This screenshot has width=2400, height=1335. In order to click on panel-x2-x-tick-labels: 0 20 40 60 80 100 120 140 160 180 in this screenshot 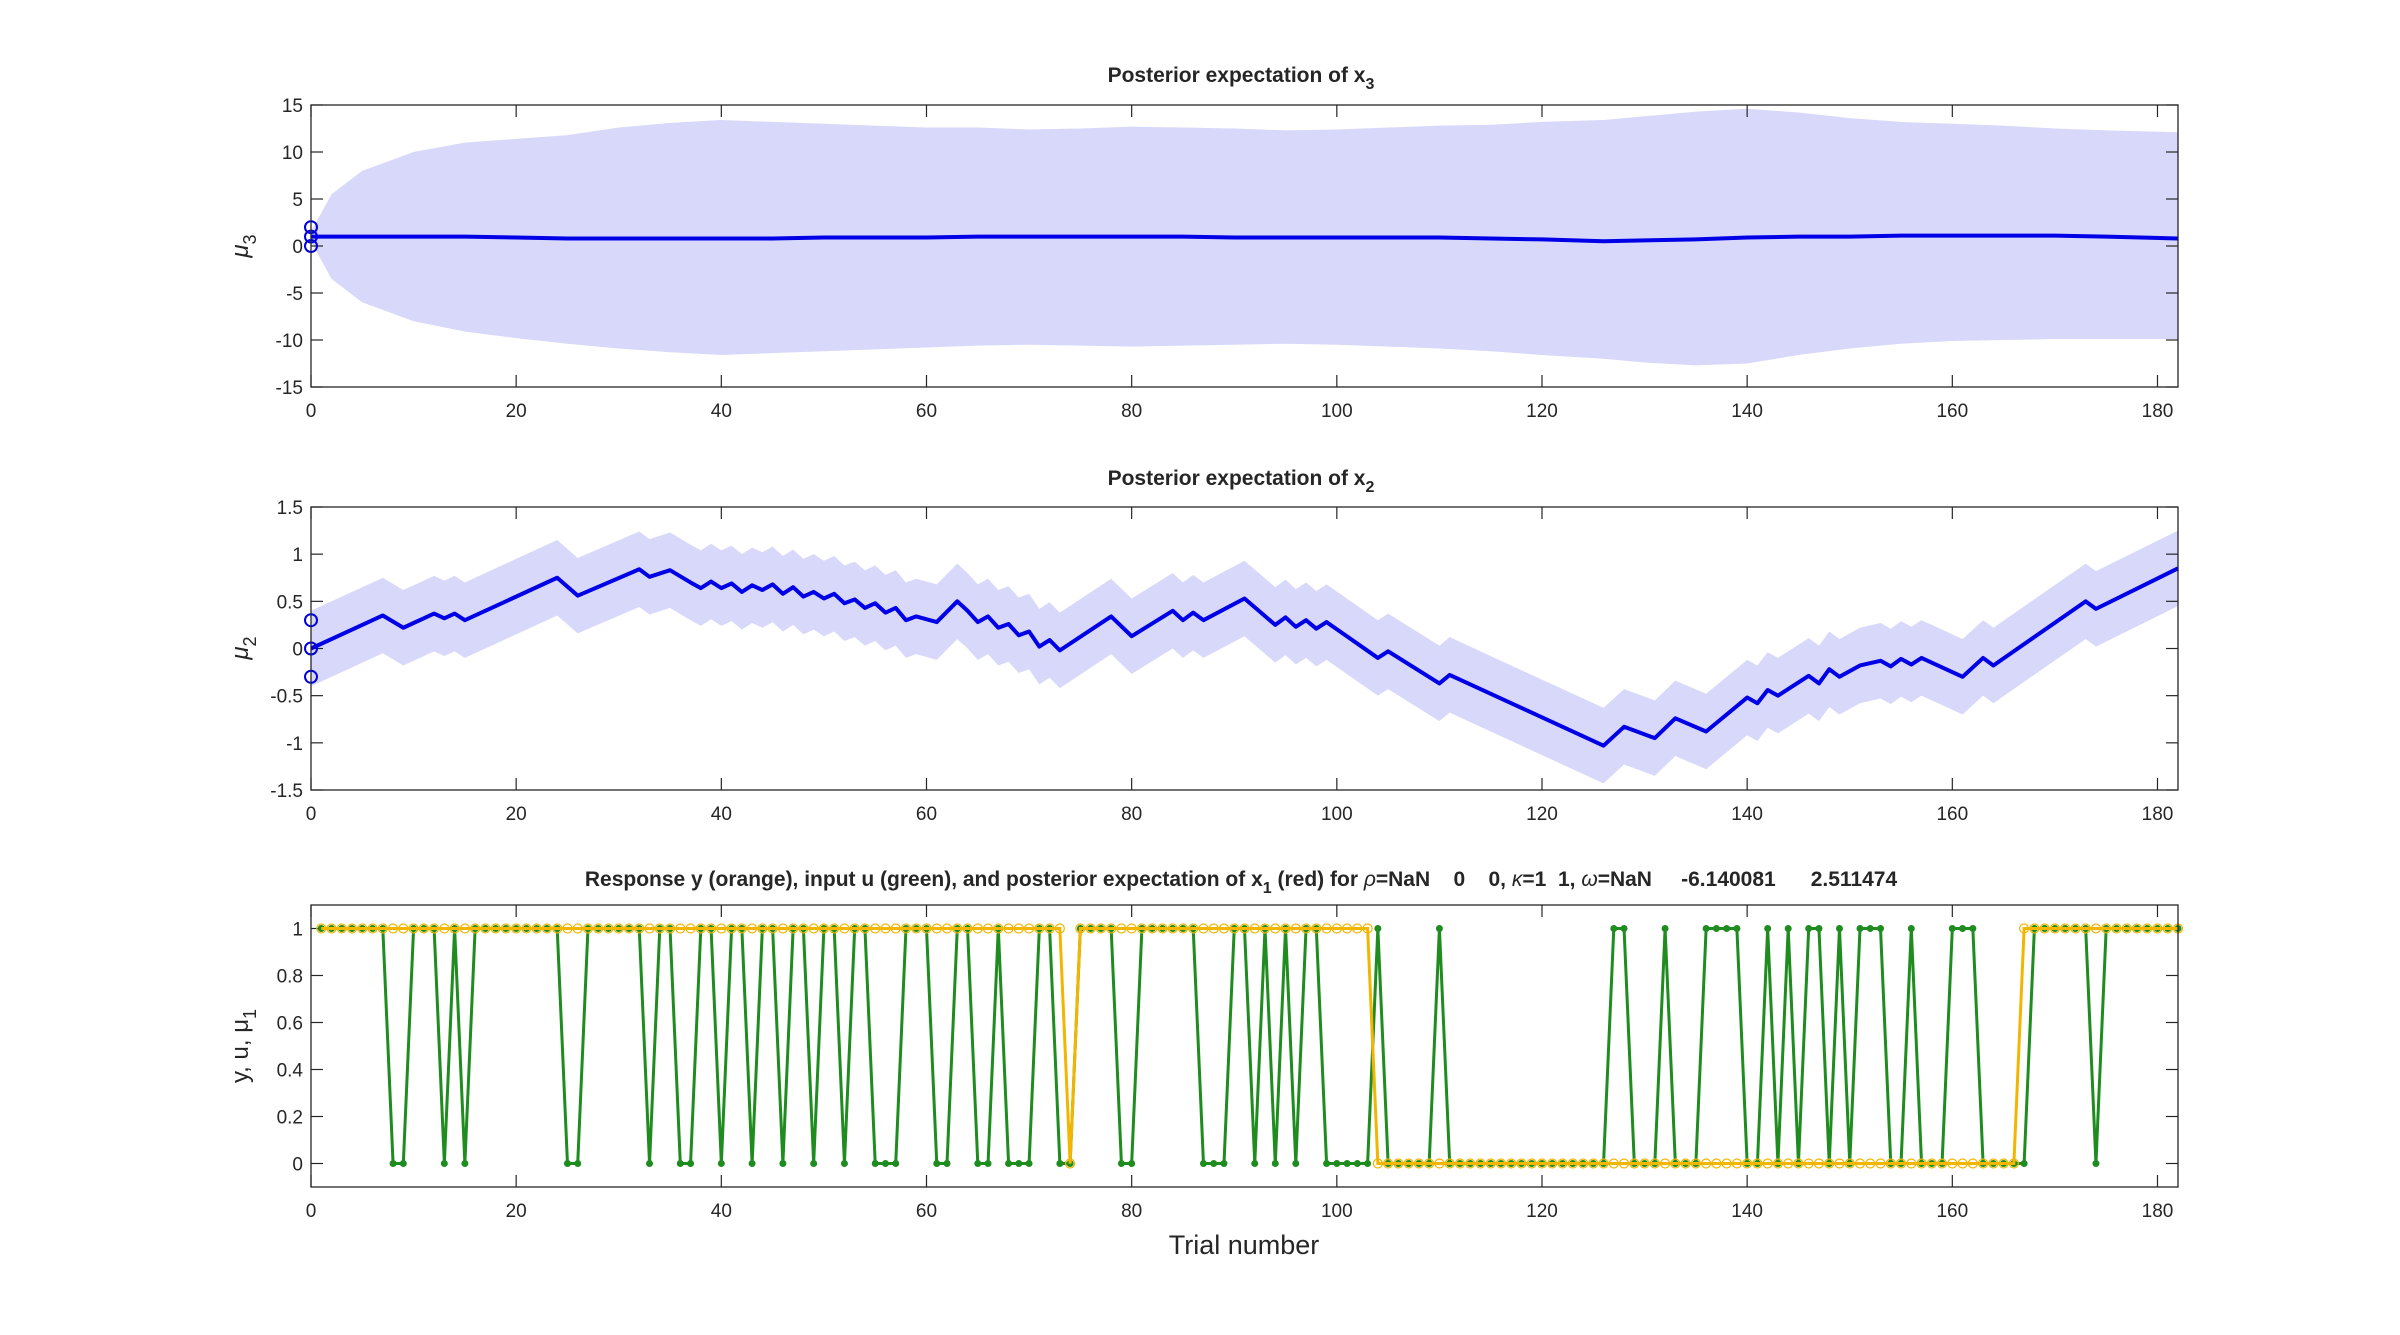, I will do `click(1240, 814)`.